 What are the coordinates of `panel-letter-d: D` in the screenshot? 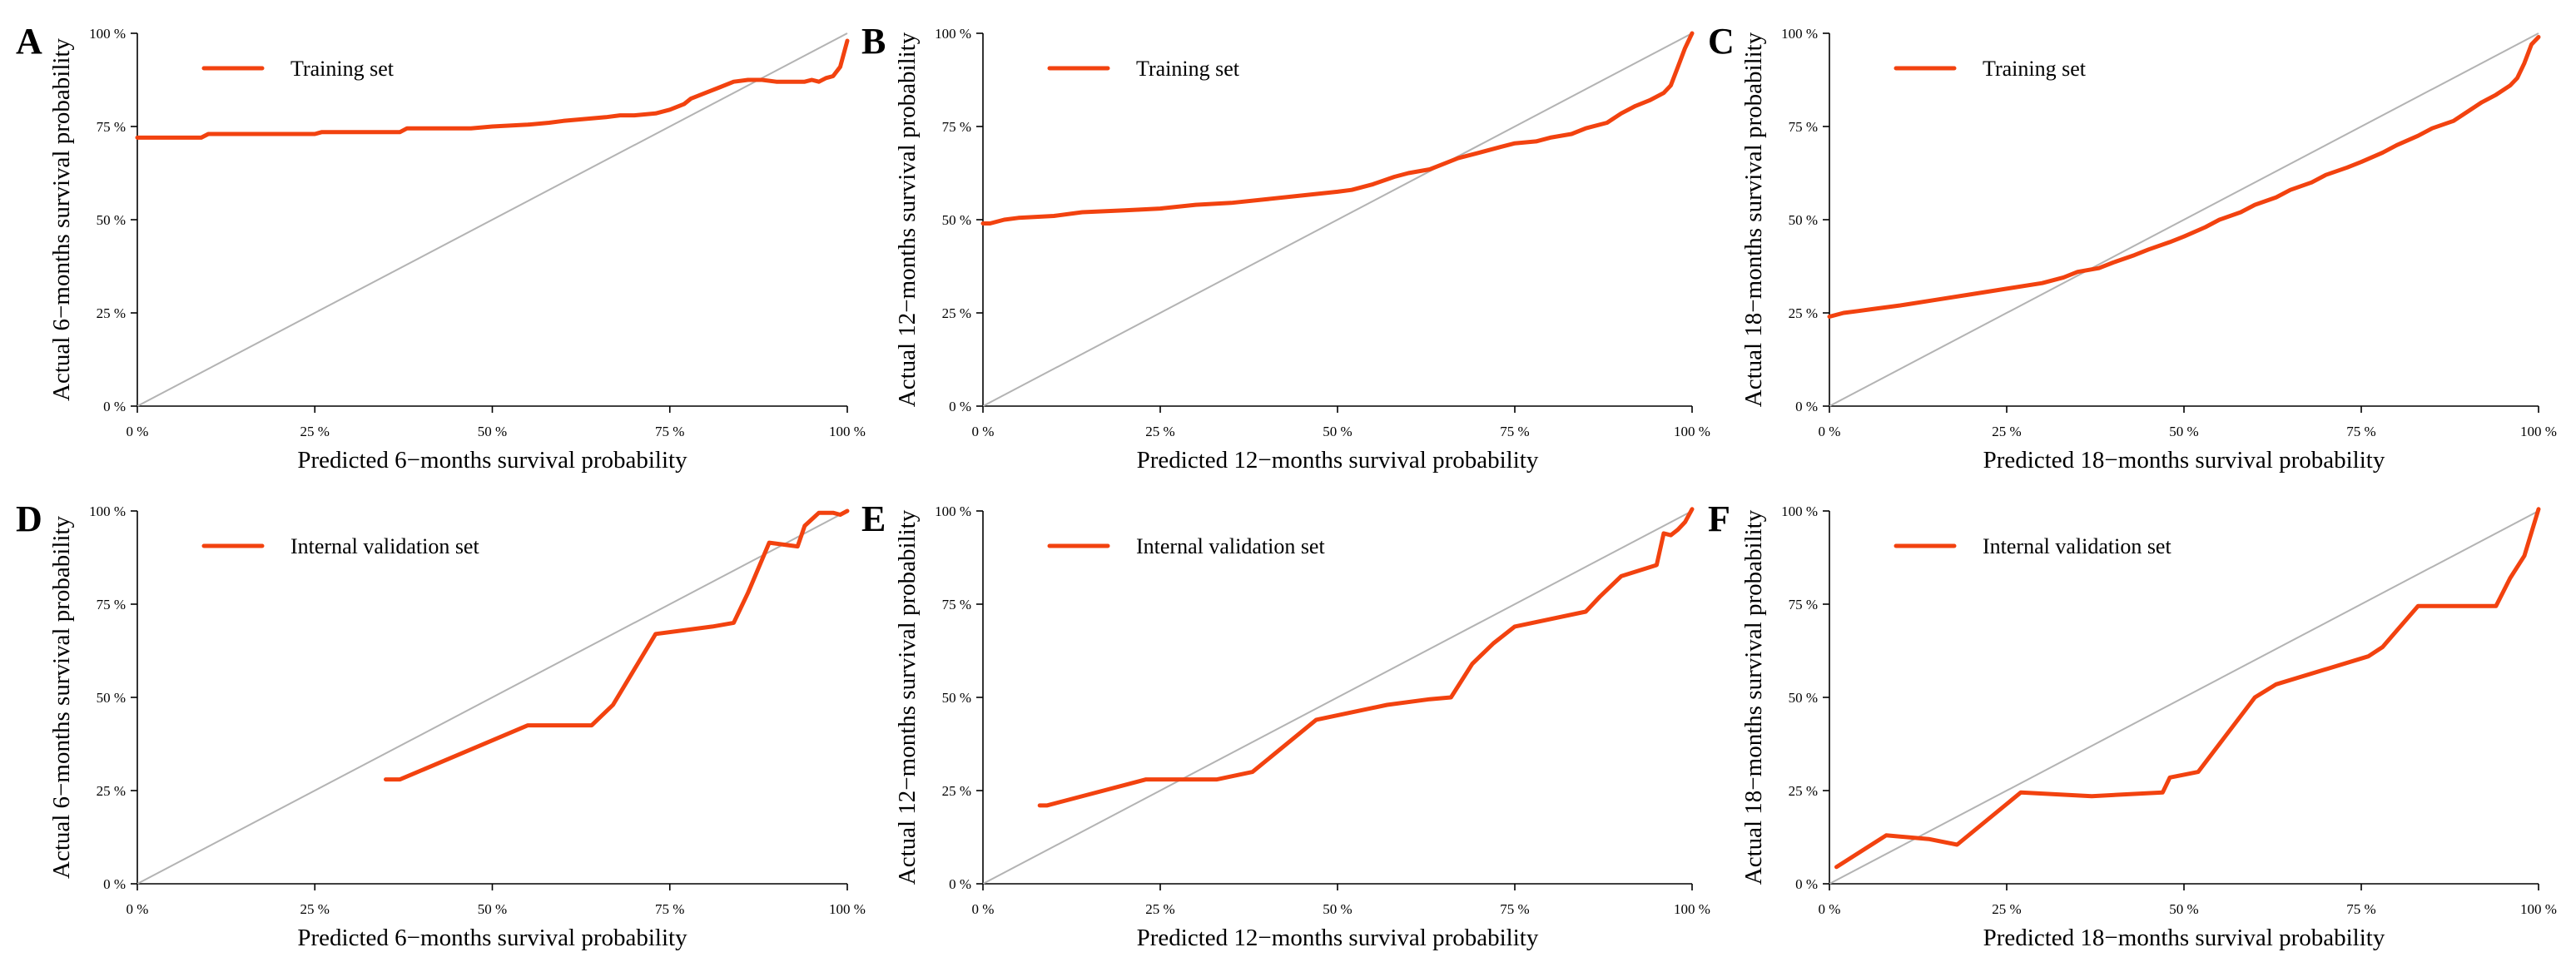 It's located at (29, 519).